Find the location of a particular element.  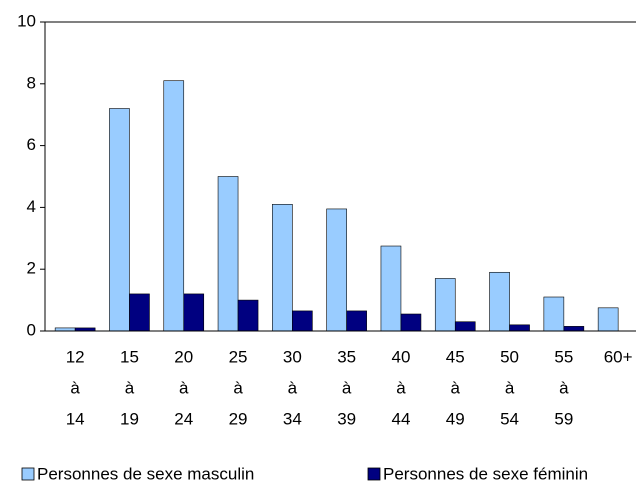

x-tick-label: 34 is located at coordinates (292, 418).